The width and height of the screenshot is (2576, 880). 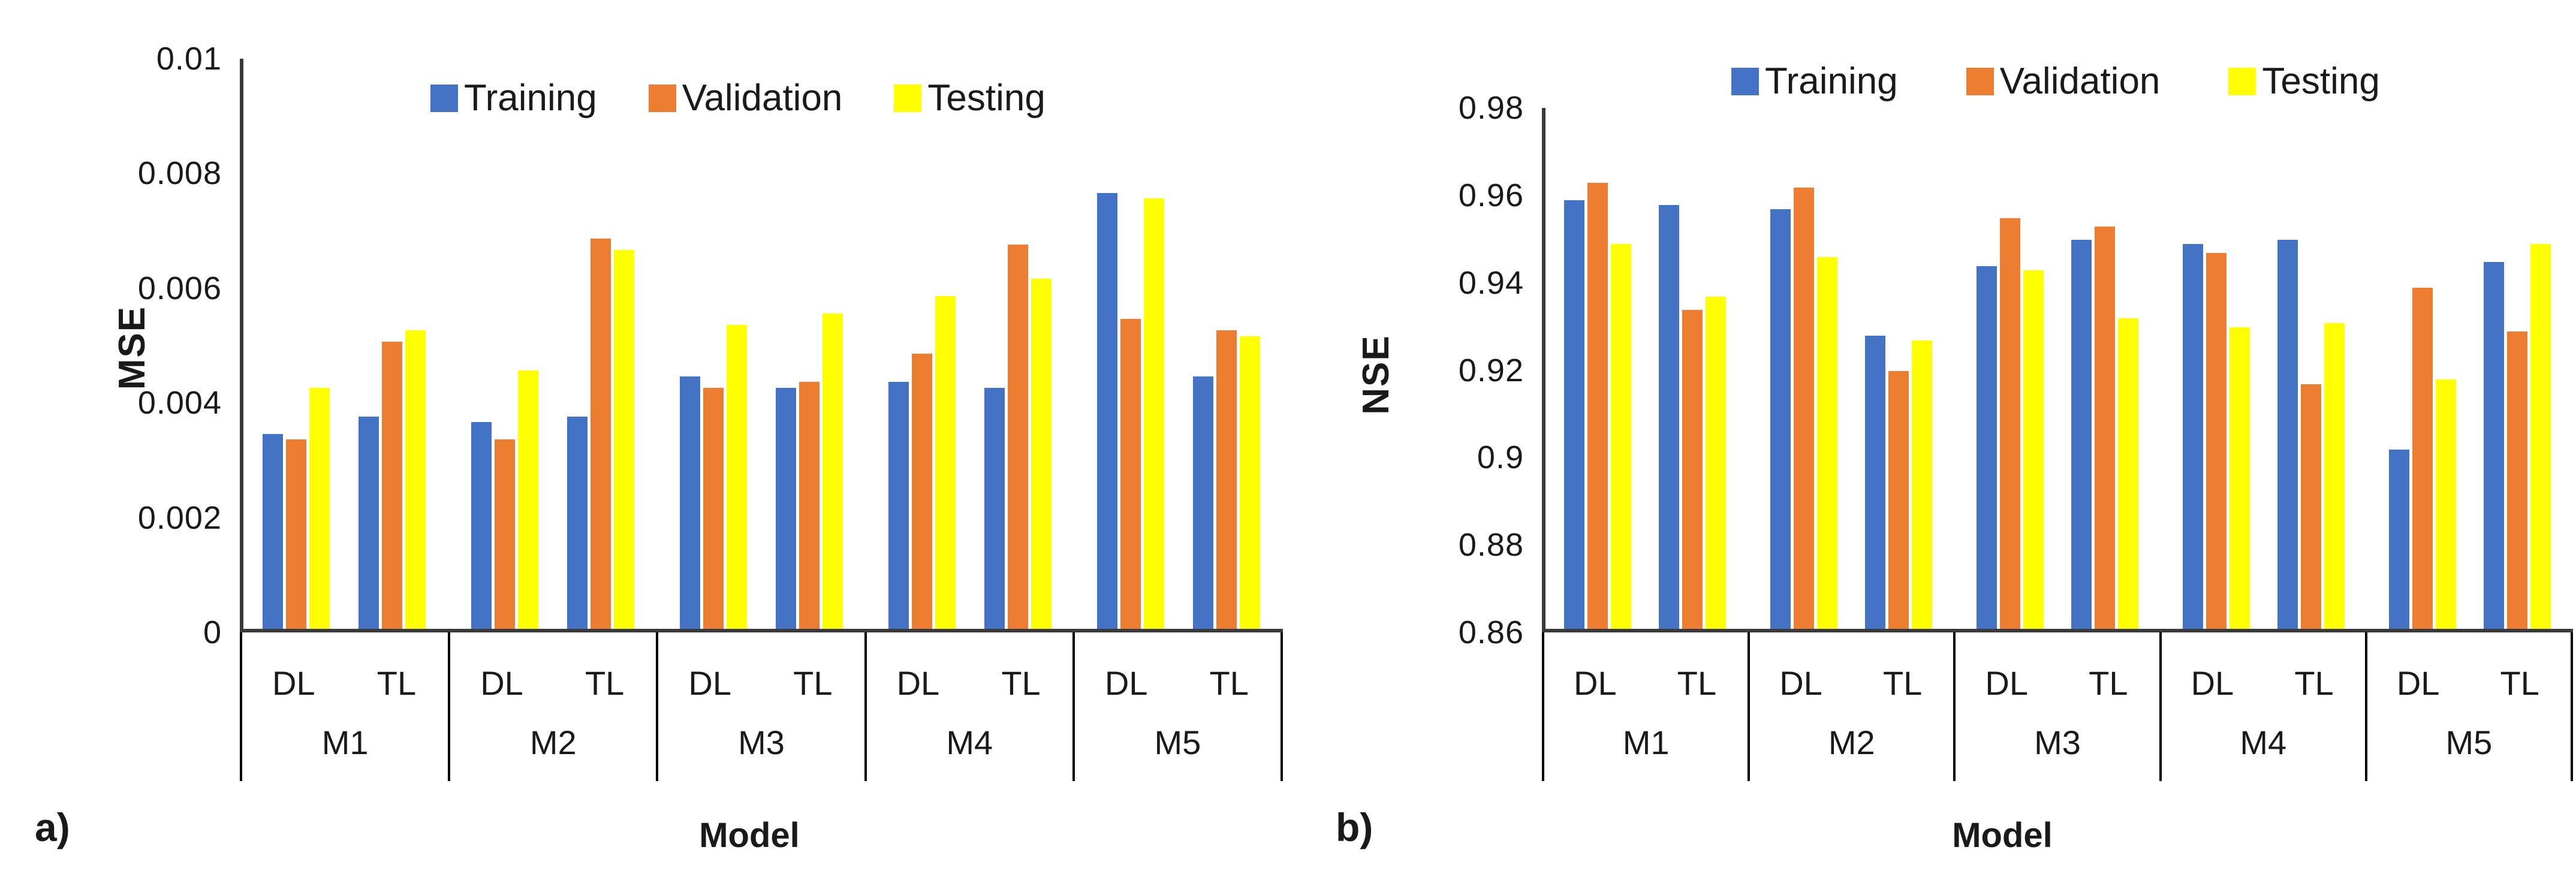 I want to click on axis-group-label: M3, so click(x=2057, y=742).